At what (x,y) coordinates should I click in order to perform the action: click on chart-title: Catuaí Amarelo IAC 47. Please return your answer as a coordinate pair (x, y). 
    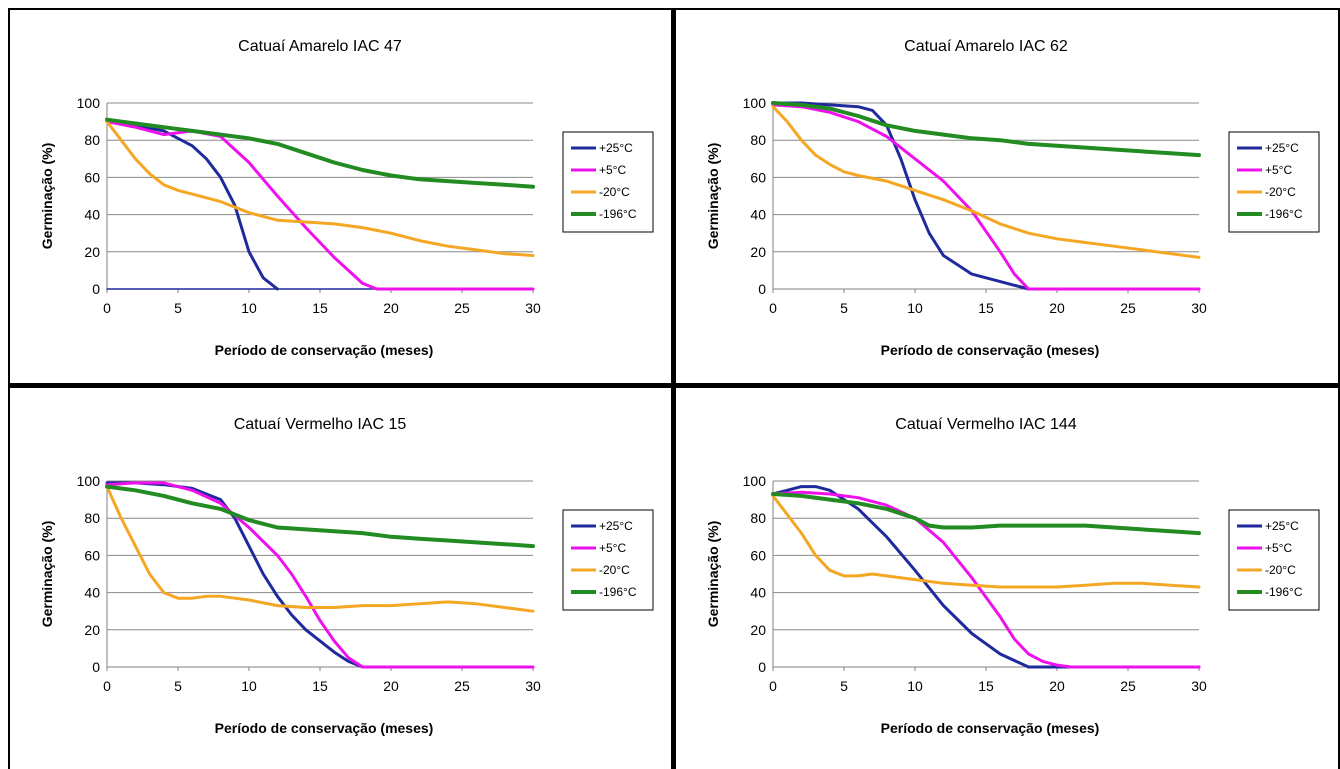
    Looking at the image, I should click on (320, 46).